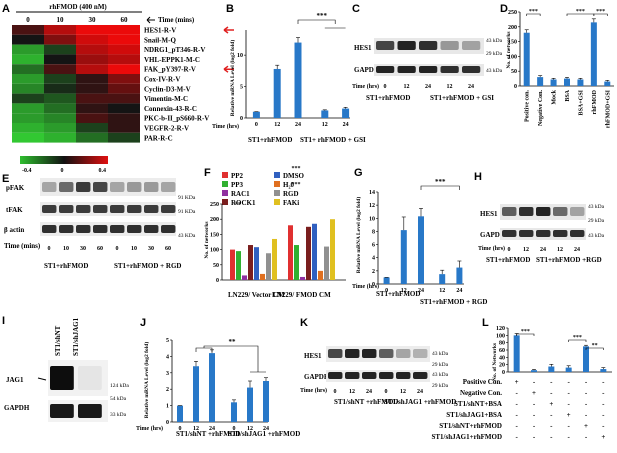 The image size is (617, 453). What do you see at coordinates (83, 249) in the screenshot?
I see `time-tick: 30` at bounding box center [83, 249].